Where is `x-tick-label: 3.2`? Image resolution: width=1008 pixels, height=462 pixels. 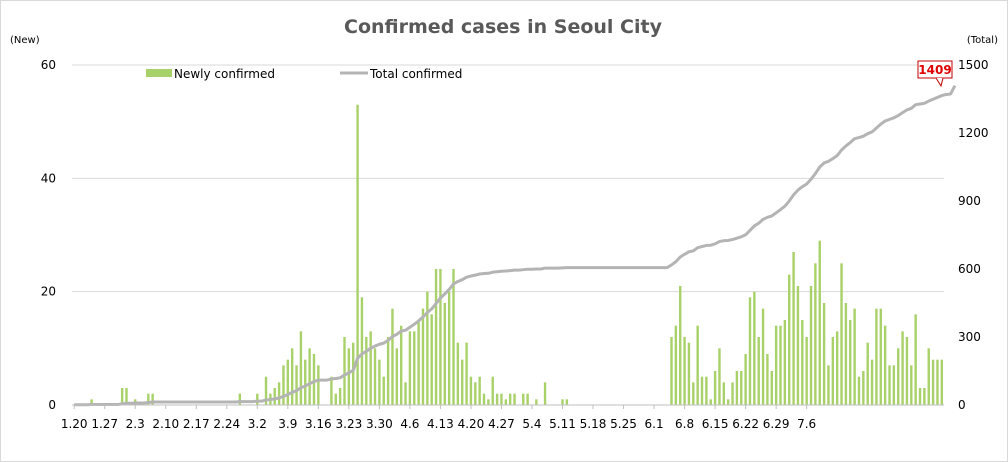
x-tick-label: 3.2 is located at coordinates (257, 424).